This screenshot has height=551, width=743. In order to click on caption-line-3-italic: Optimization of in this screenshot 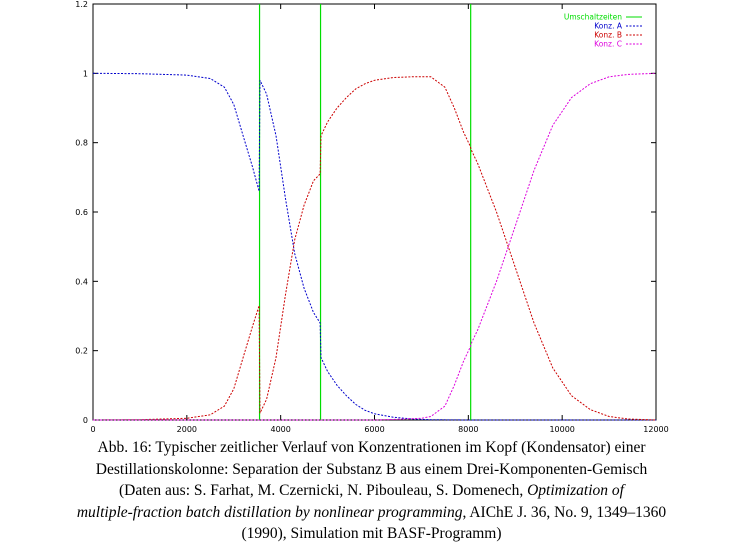, I will do `click(575, 490)`.